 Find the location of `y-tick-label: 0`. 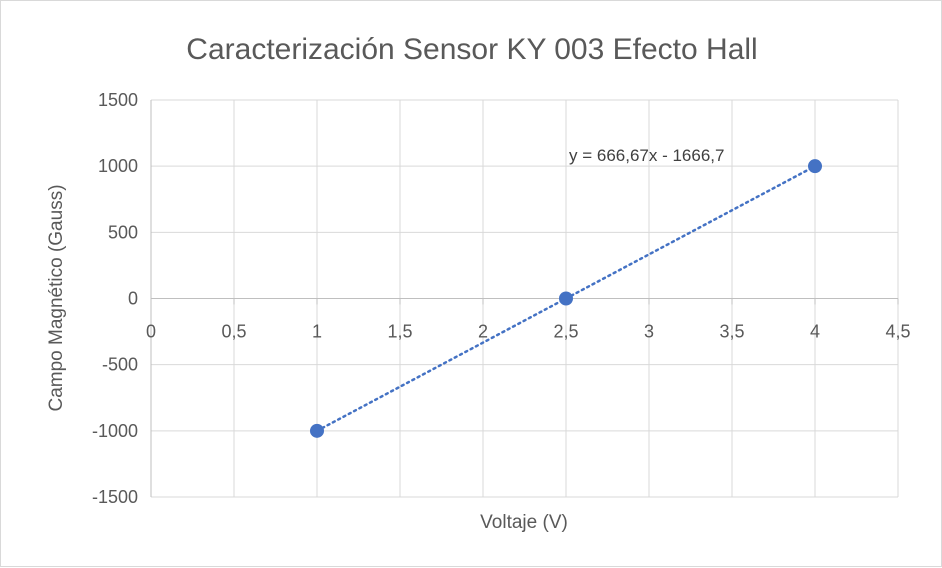

y-tick-label: 0 is located at coordinates (133, 299).